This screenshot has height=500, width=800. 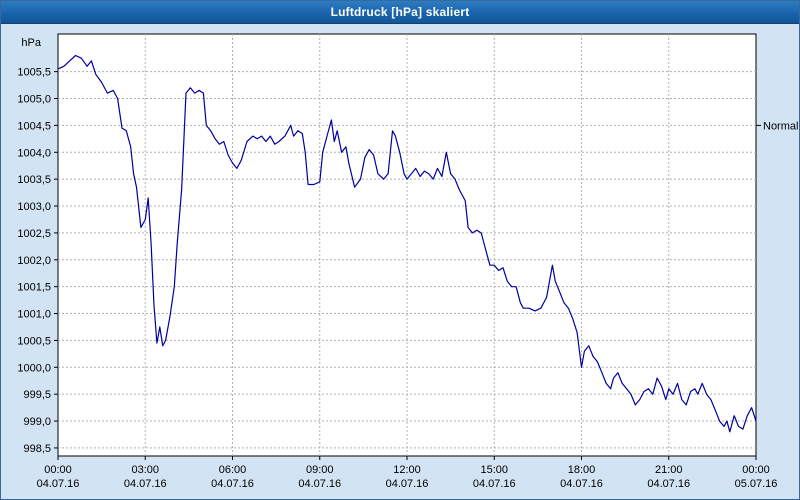 What do you see at coordinates (34, 341) in the screenshot?
I see `y-tick-label: 1000,5` at bounding box center [34, 341].